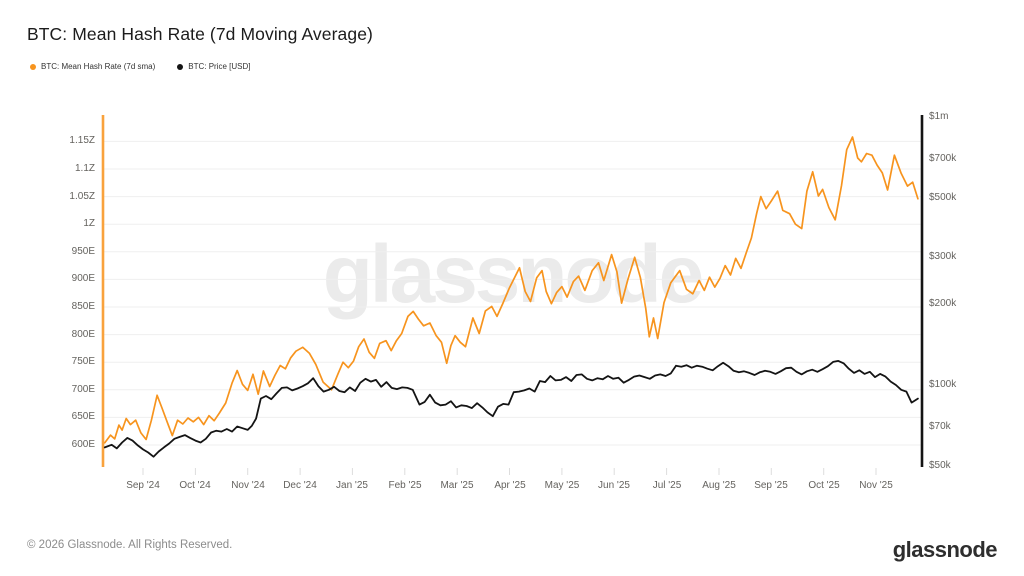 This screenshot has height=576, width=1024. I want to click on x-axis-tick-label: Oct '25, so click(824, 485).